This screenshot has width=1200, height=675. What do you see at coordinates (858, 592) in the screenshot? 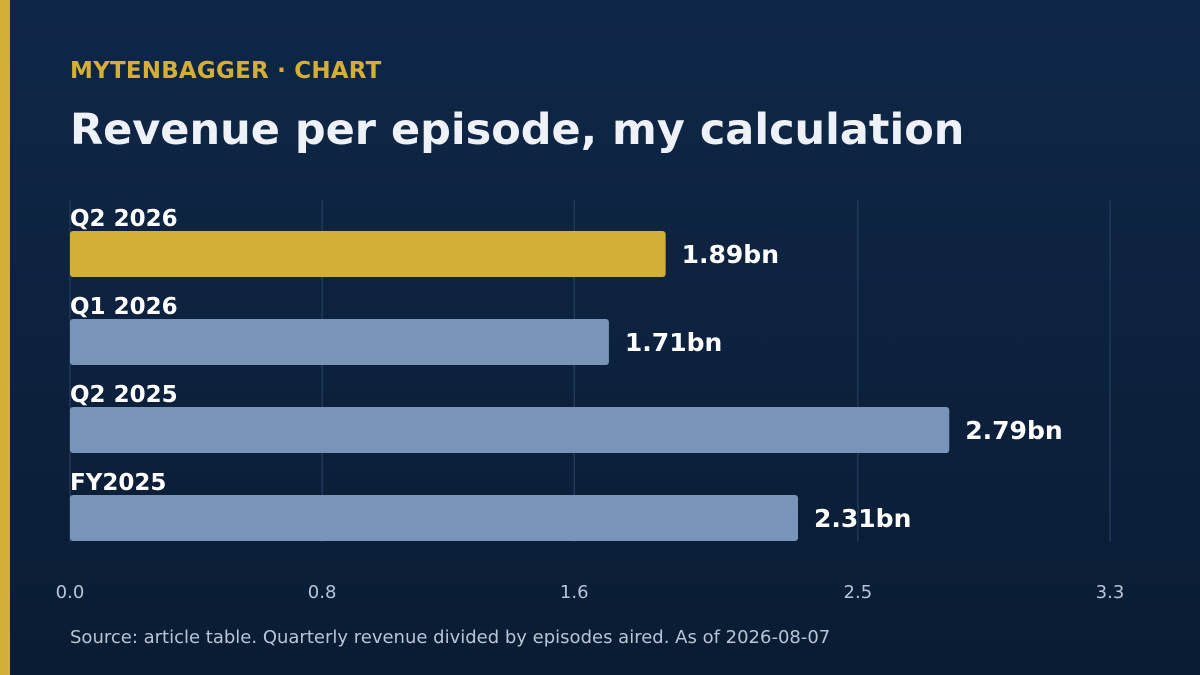
I see `x-tick-label: 2.5` at bounding box center [858, 592].